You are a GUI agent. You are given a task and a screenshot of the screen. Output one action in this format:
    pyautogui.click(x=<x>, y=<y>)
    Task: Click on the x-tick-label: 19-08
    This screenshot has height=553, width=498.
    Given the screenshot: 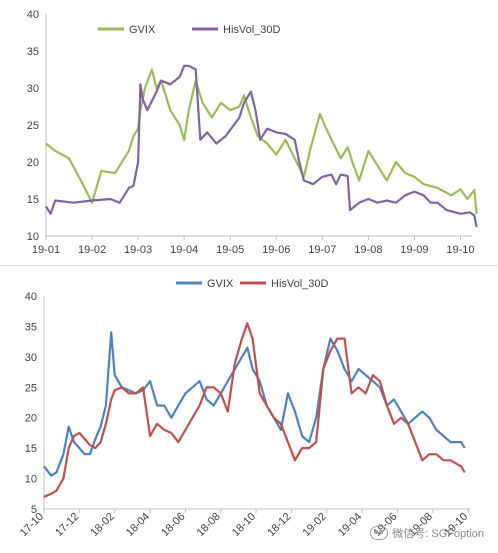 What is the action you would take?
    pyautogui.click(x=368, y=250)
    